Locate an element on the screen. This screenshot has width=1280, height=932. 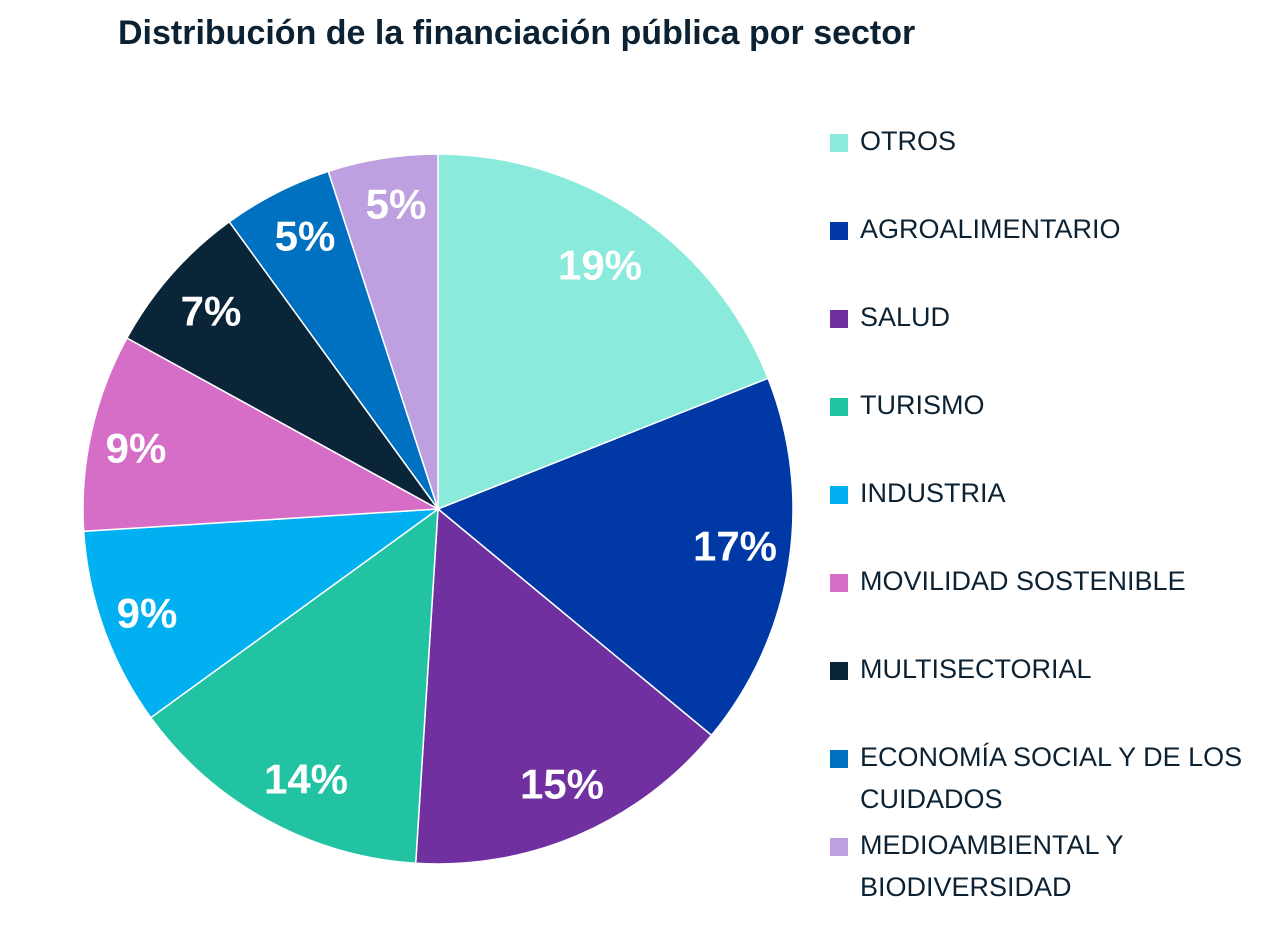
legend-item: INDUSTRIA is located at coordinates (1050, 496).